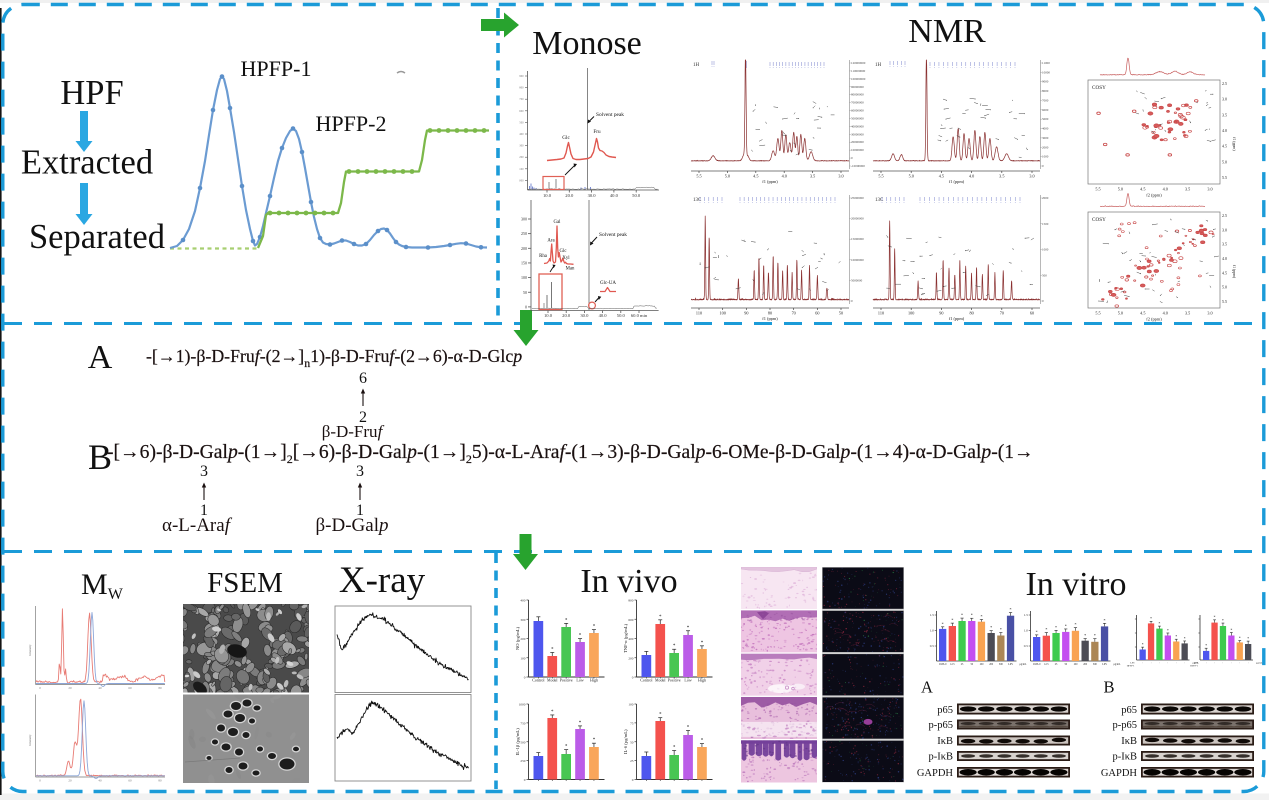 Image resolution: width=1269 pixels, height=805 pixels. I want to click on svg-text: 25, so click(632, 761).